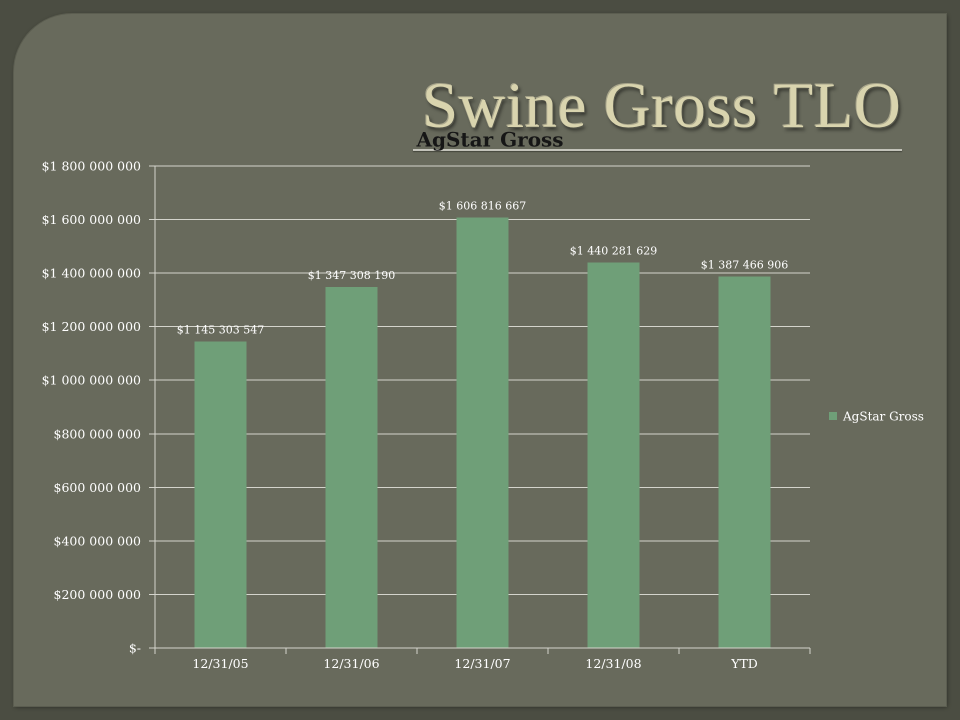 The width and height of the screenshot is (960, 720). Describe the element at coordinates (91, 166) in the screenshot. I see `y-tick-label: $1 800 000 000` at that location.